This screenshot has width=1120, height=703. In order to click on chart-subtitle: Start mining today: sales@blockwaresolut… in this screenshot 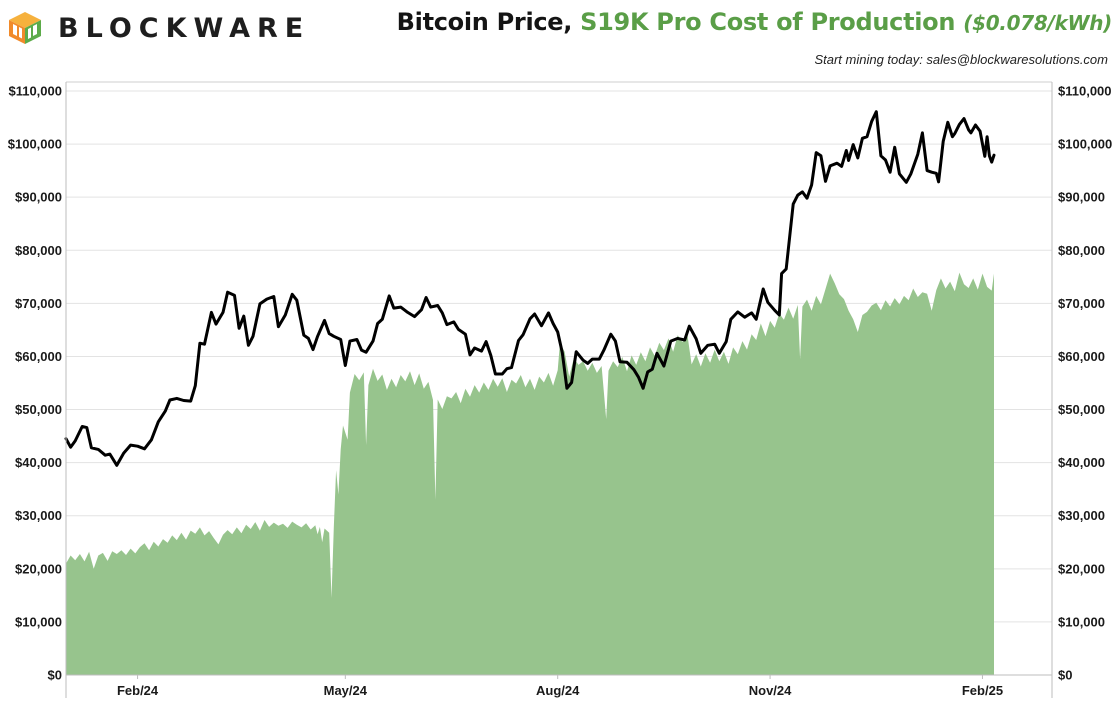, I will do `click(961, 59)`.